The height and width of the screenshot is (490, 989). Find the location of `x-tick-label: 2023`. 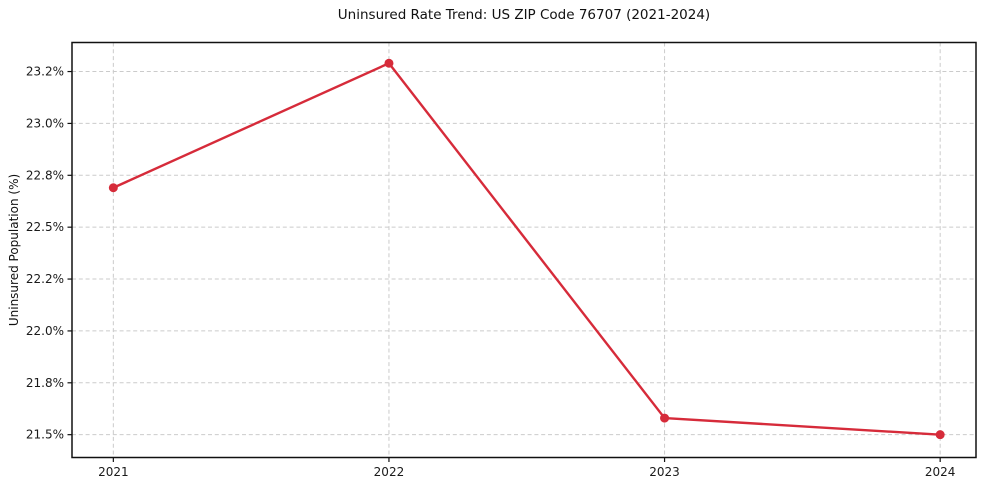

x-tick-label: 2023 is located at coordinates (664, 472).